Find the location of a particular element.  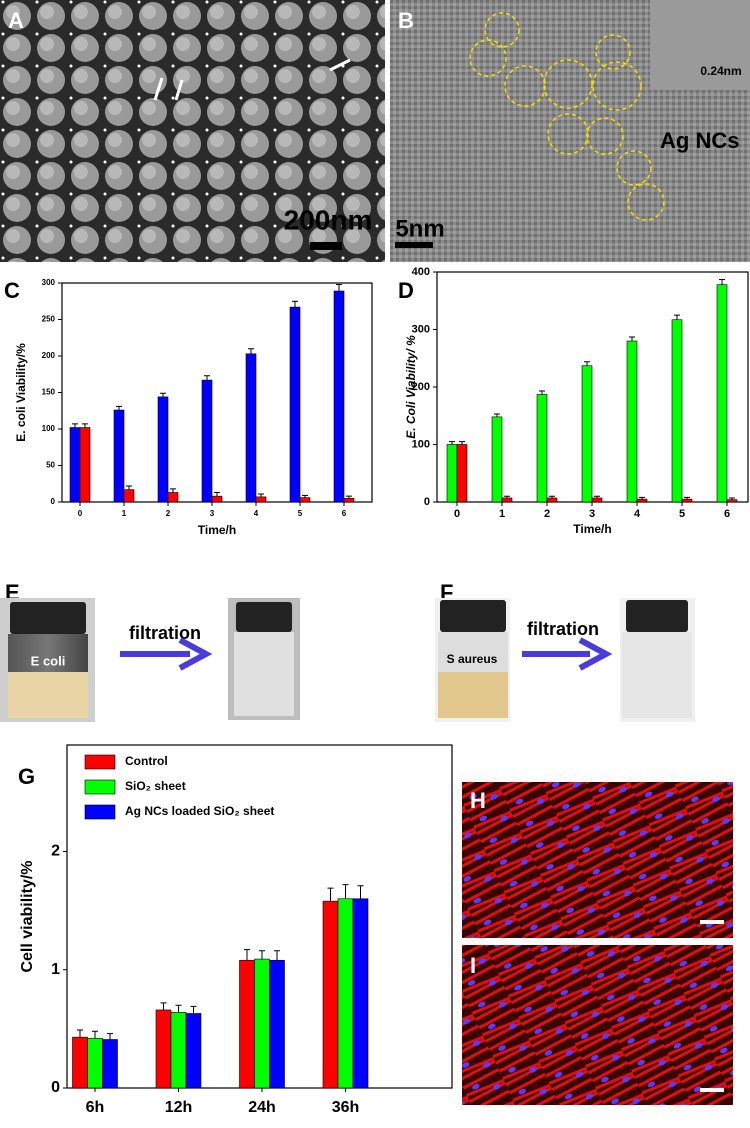

sample-label: E coli is located at coordinates (48, 660).